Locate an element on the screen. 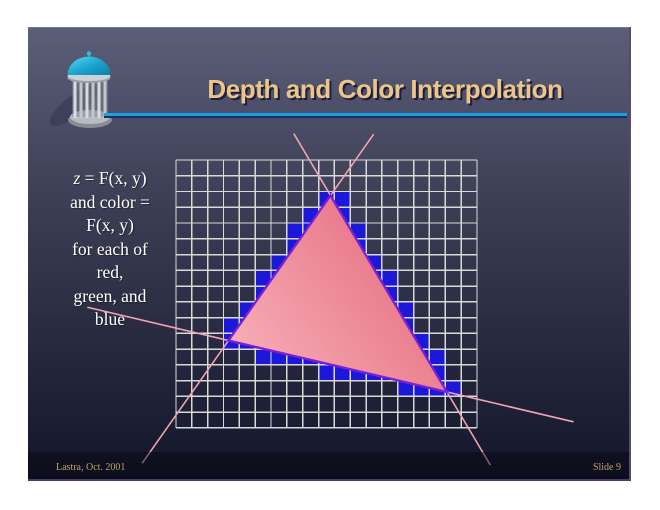  old-well-logo-icon is located at coordinates (81, 89).